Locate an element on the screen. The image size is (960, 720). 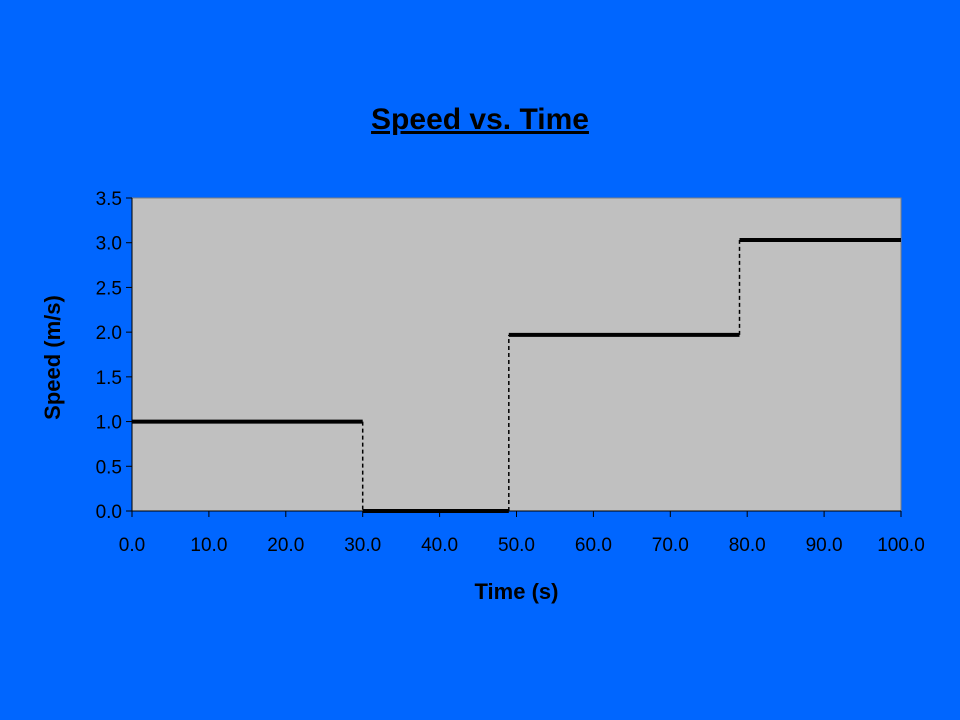
y-tick-label: 0.0 is located at coordinates (109, 512).